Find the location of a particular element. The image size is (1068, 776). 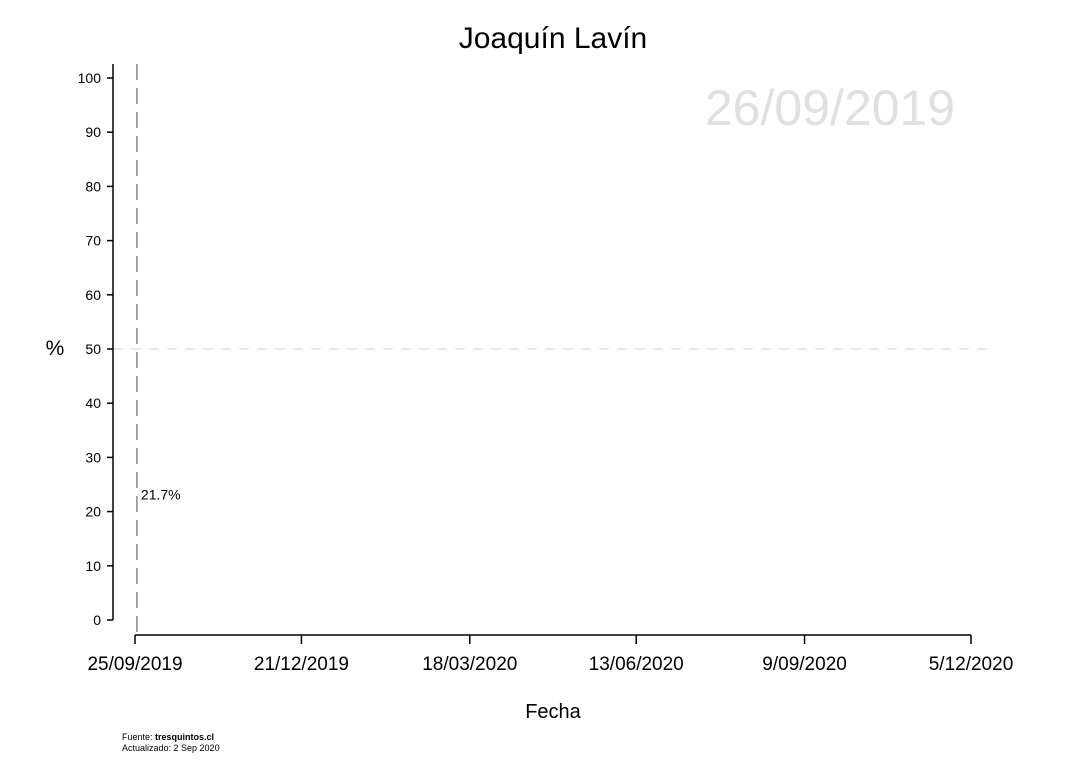

x-tick-label: 18/03/2020 is located at coordinates (469, 664).